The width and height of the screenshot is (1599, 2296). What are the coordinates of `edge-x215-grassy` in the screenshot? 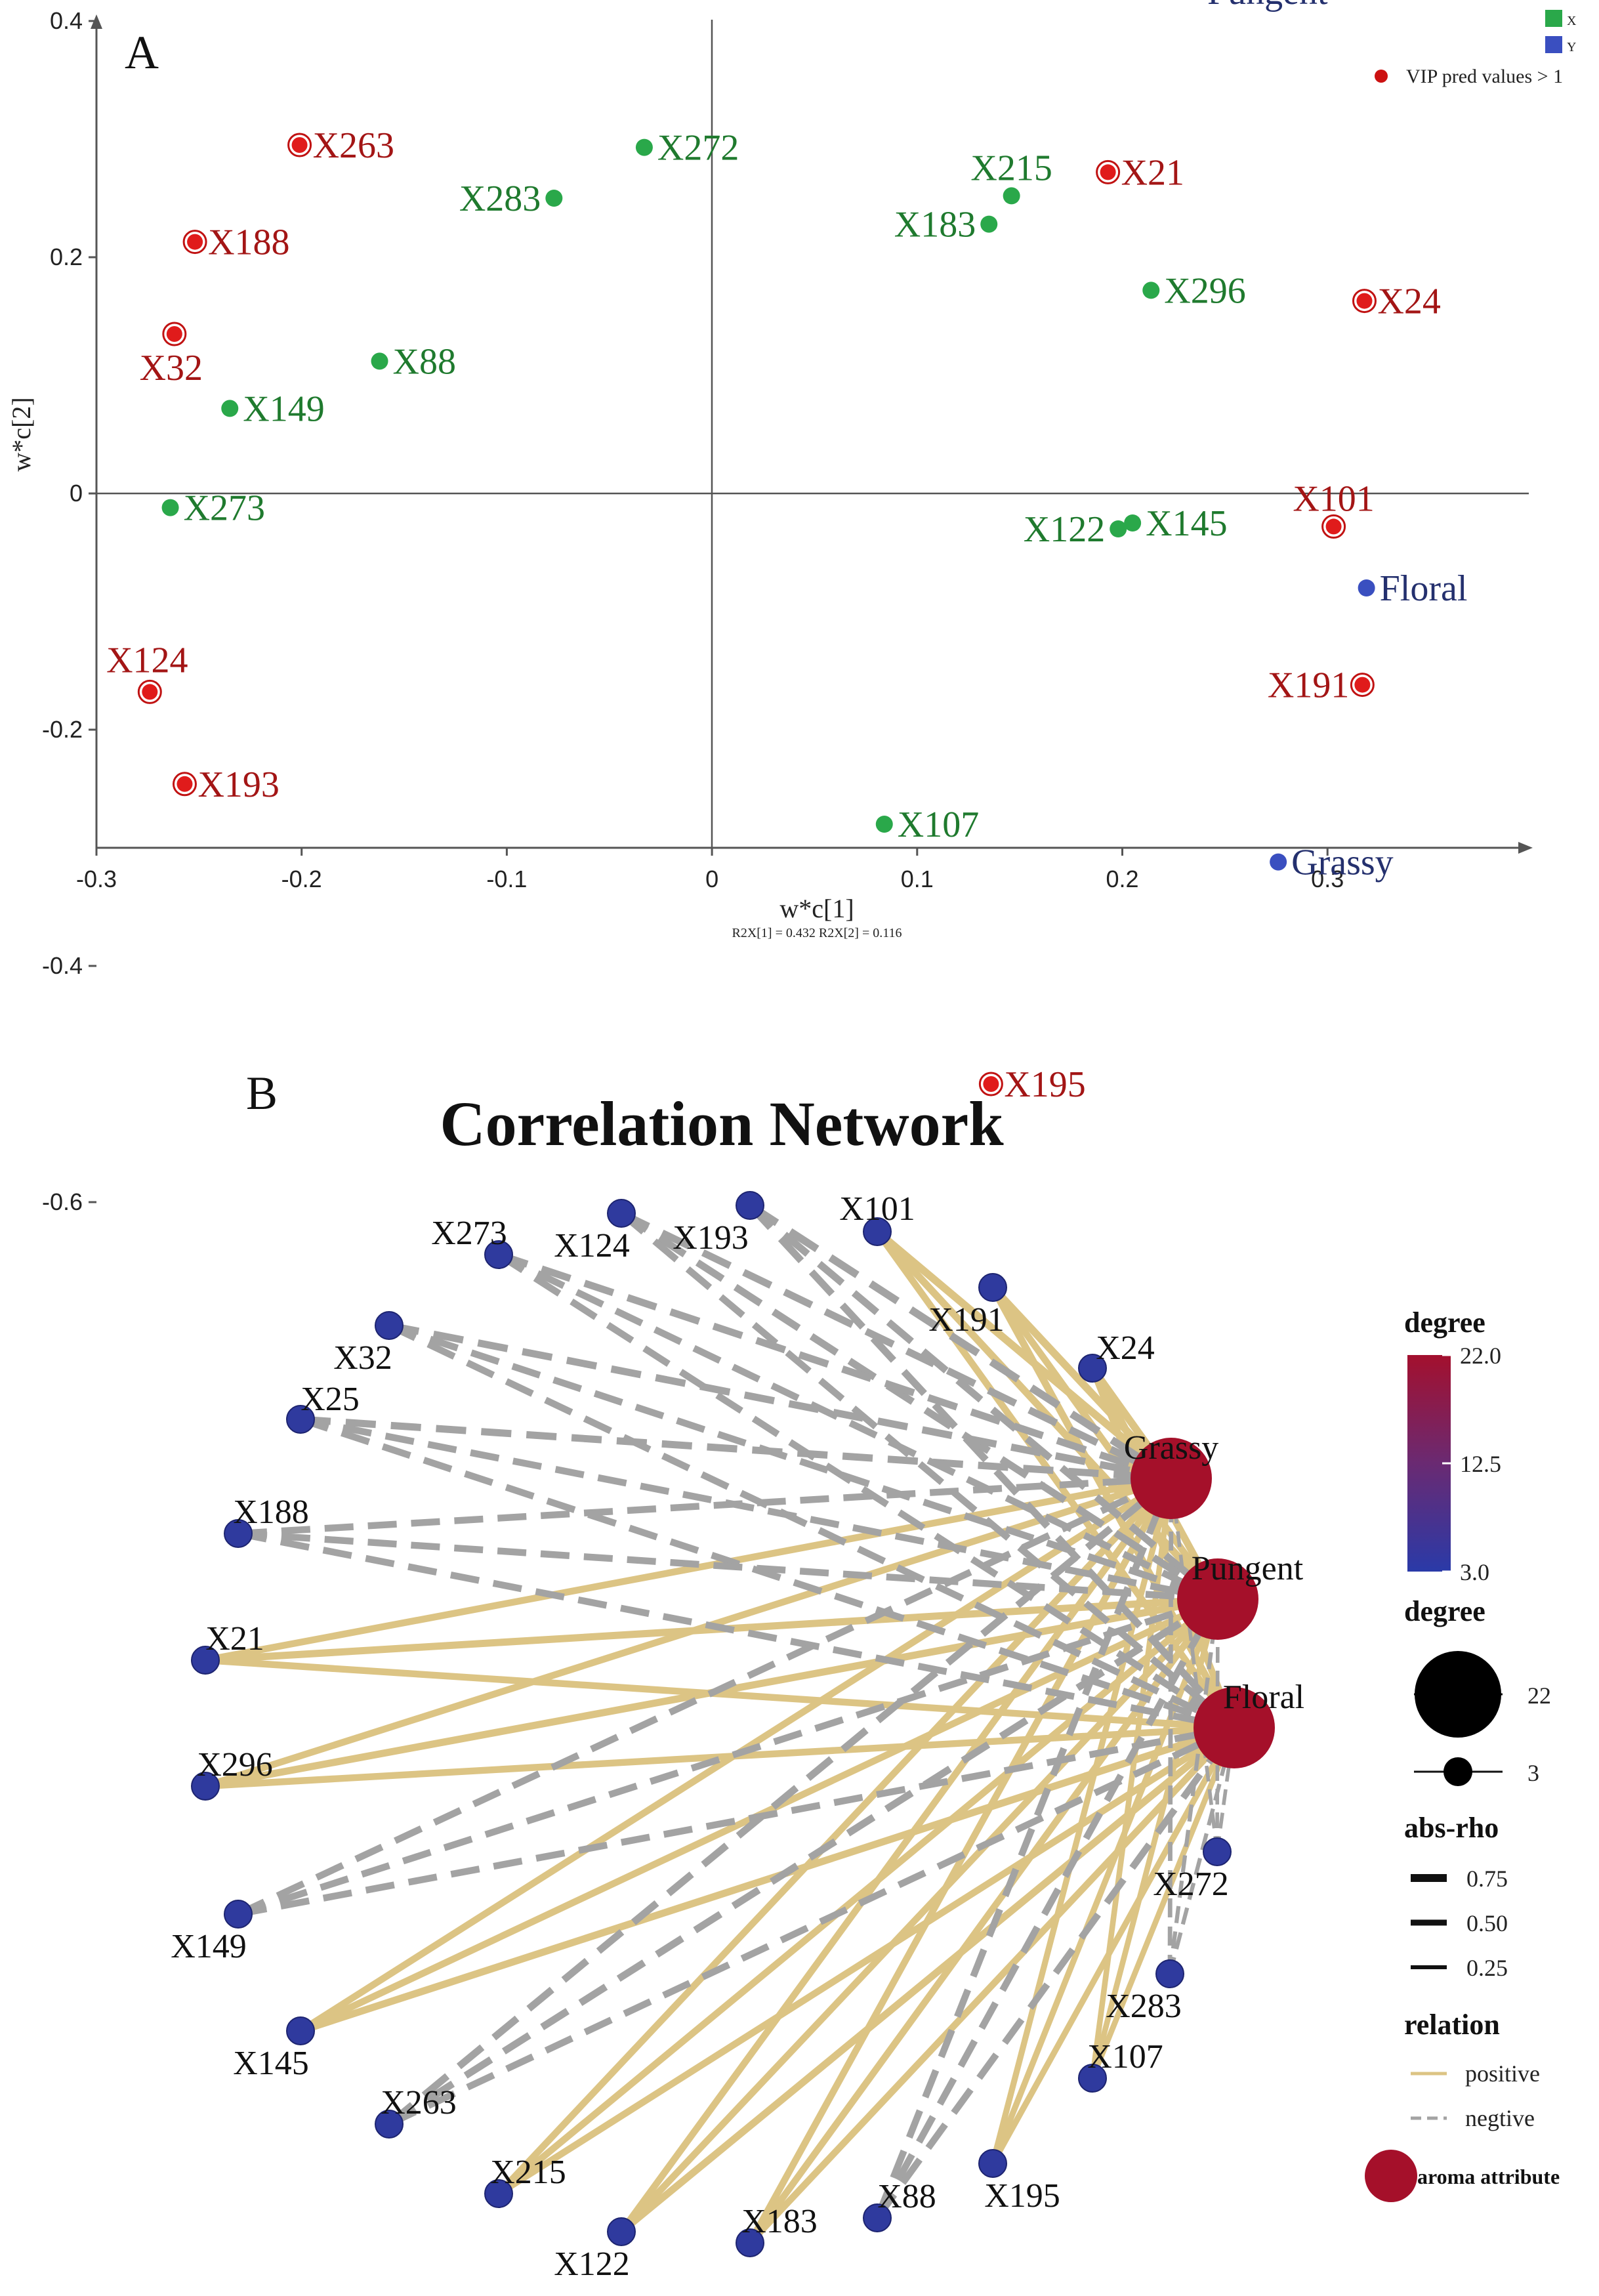 It's located at (835, 1836).